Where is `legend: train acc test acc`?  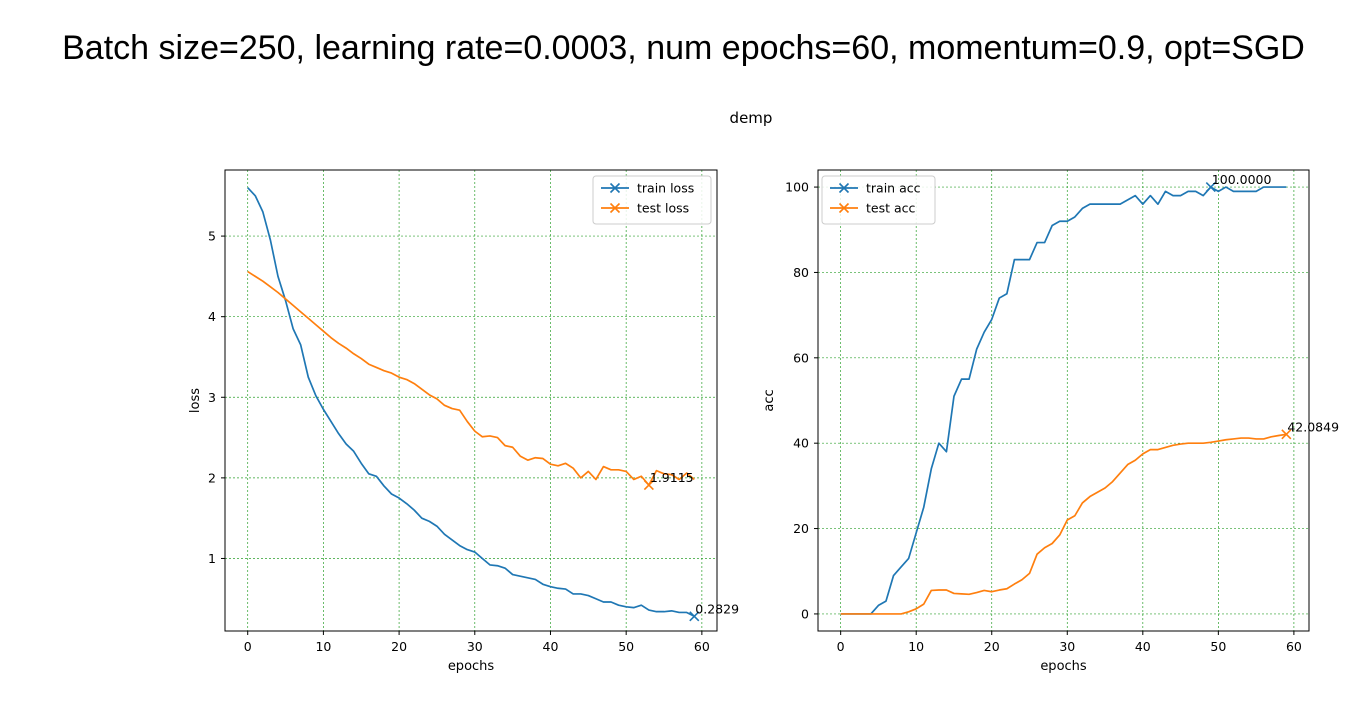 legend: train acc test acc is located at coordinates (878, 200).